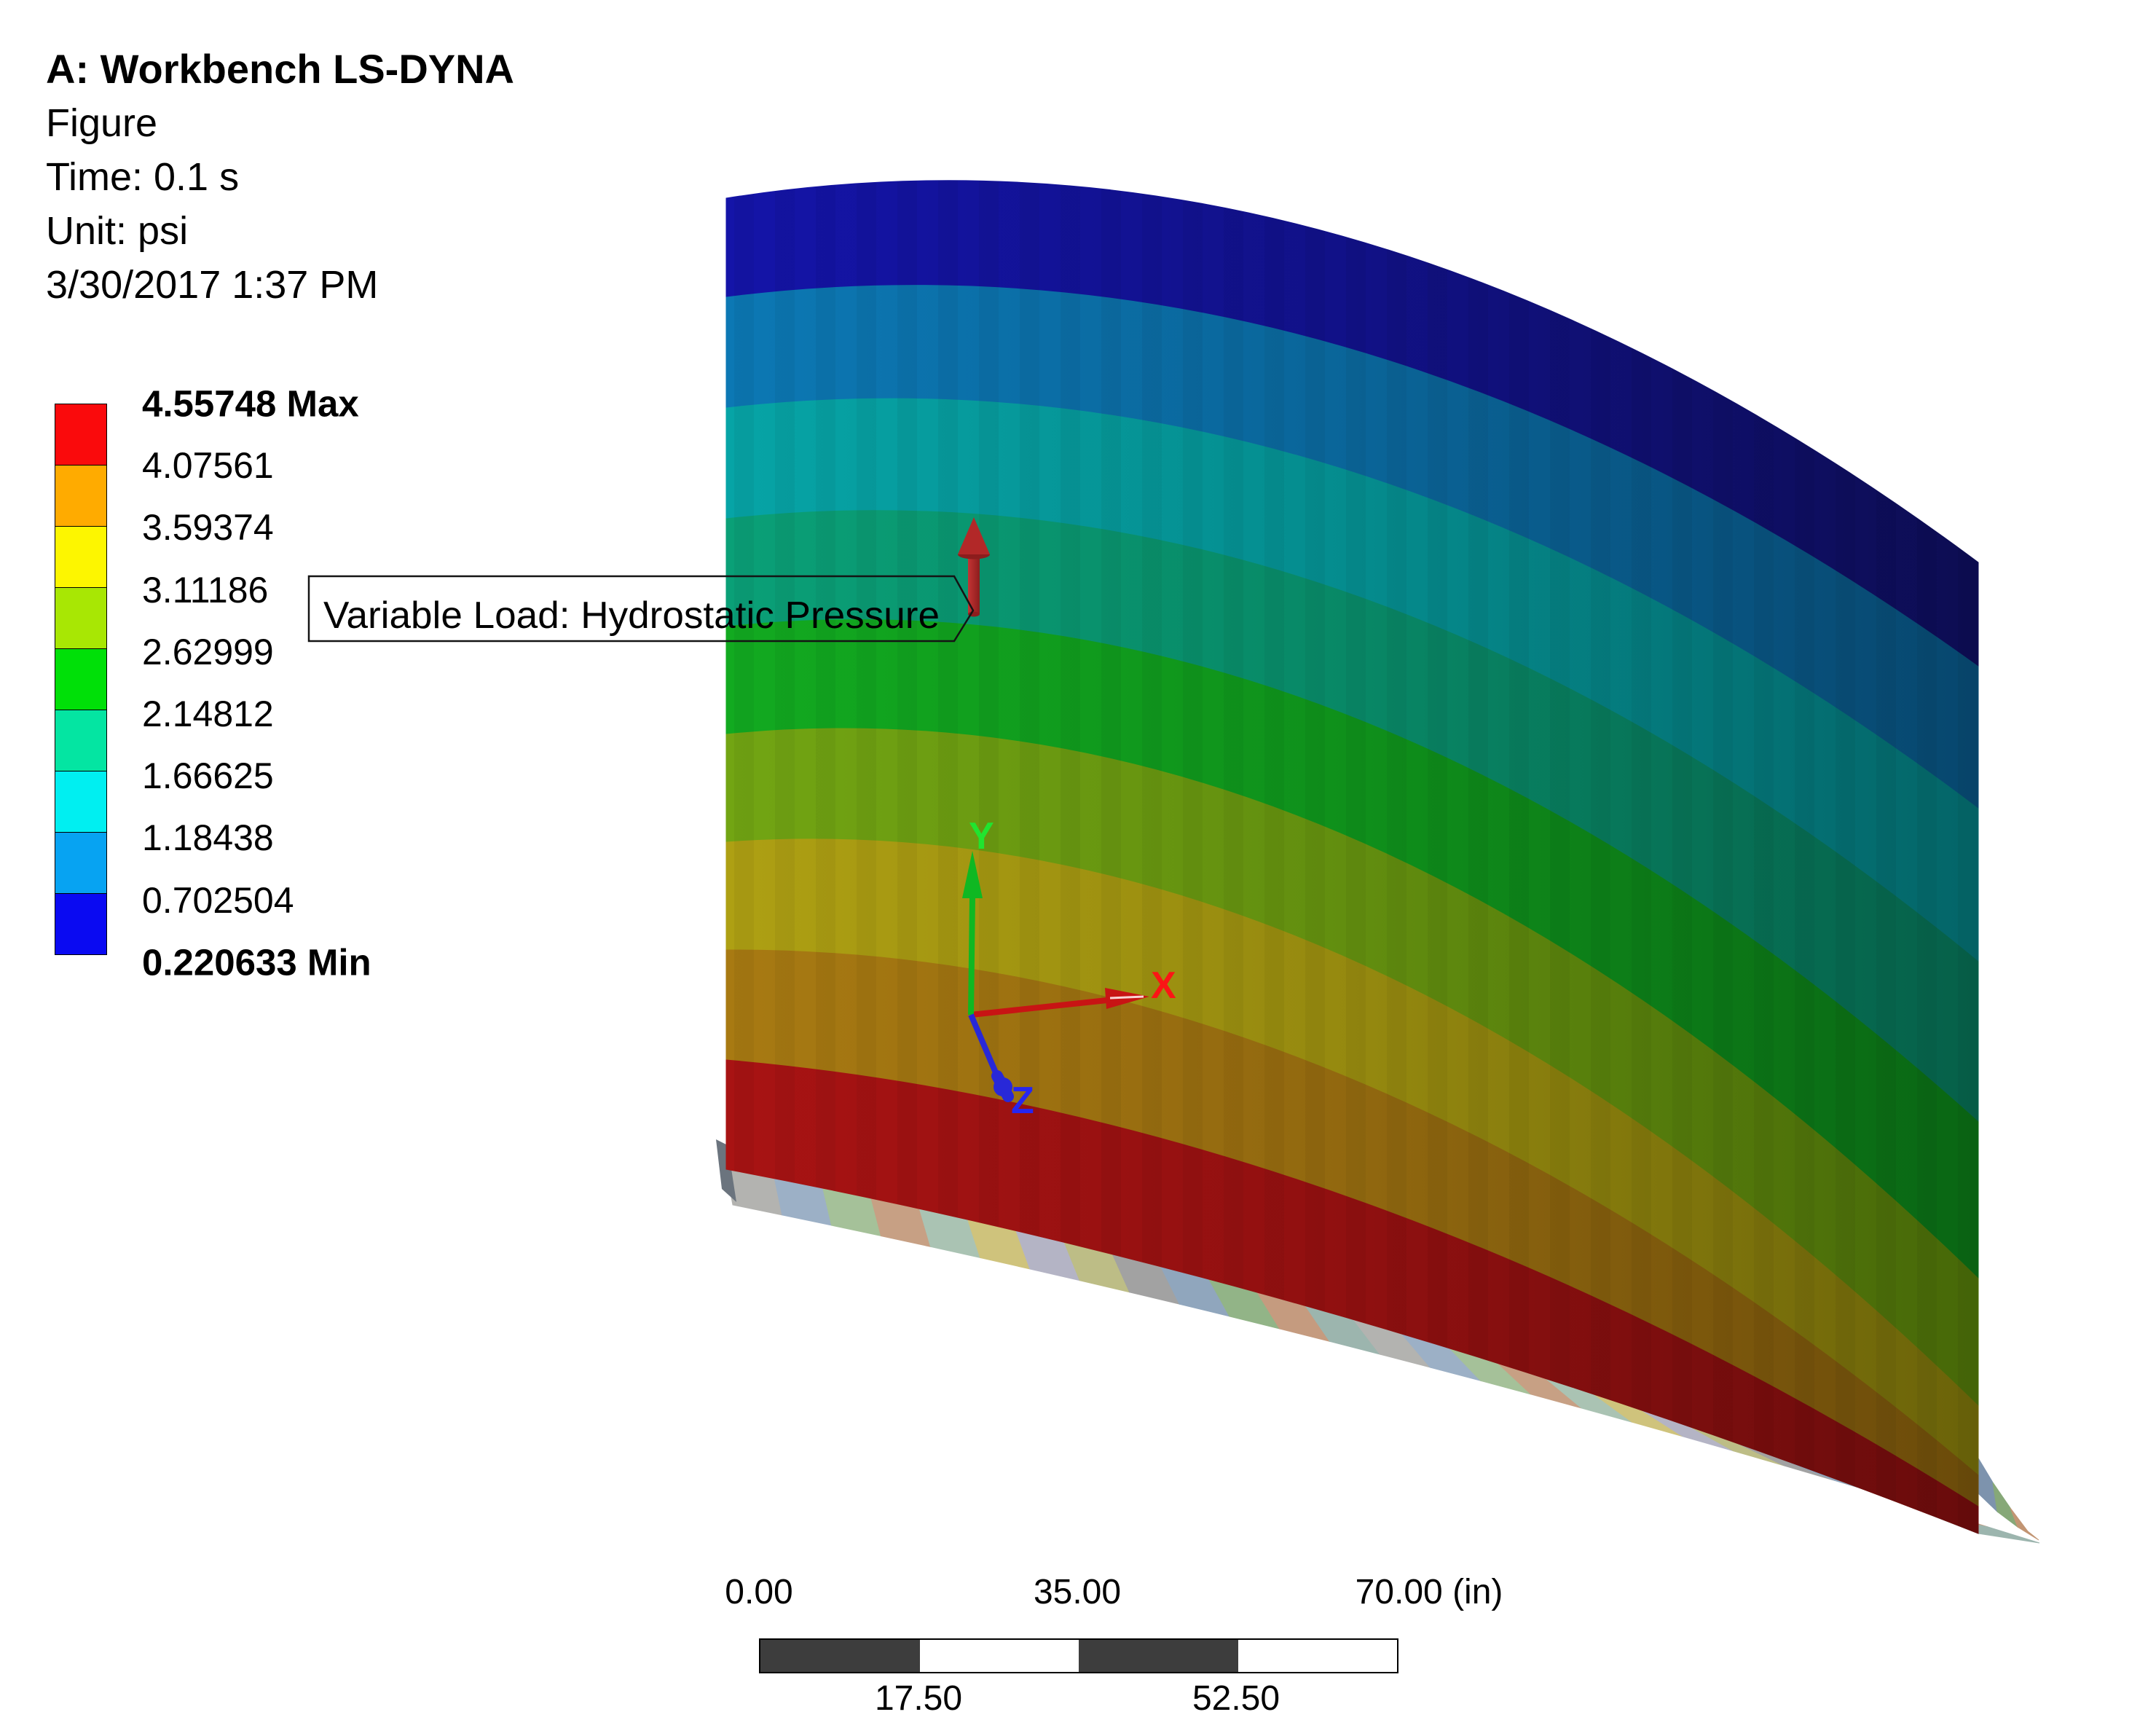 This screenshot has width=2156, height=1728. What do you see at coordinates (280, 69) in the screenshot?
I see `system-title: A: Workbench LS-DYNA` at bounding box center [280, 69].